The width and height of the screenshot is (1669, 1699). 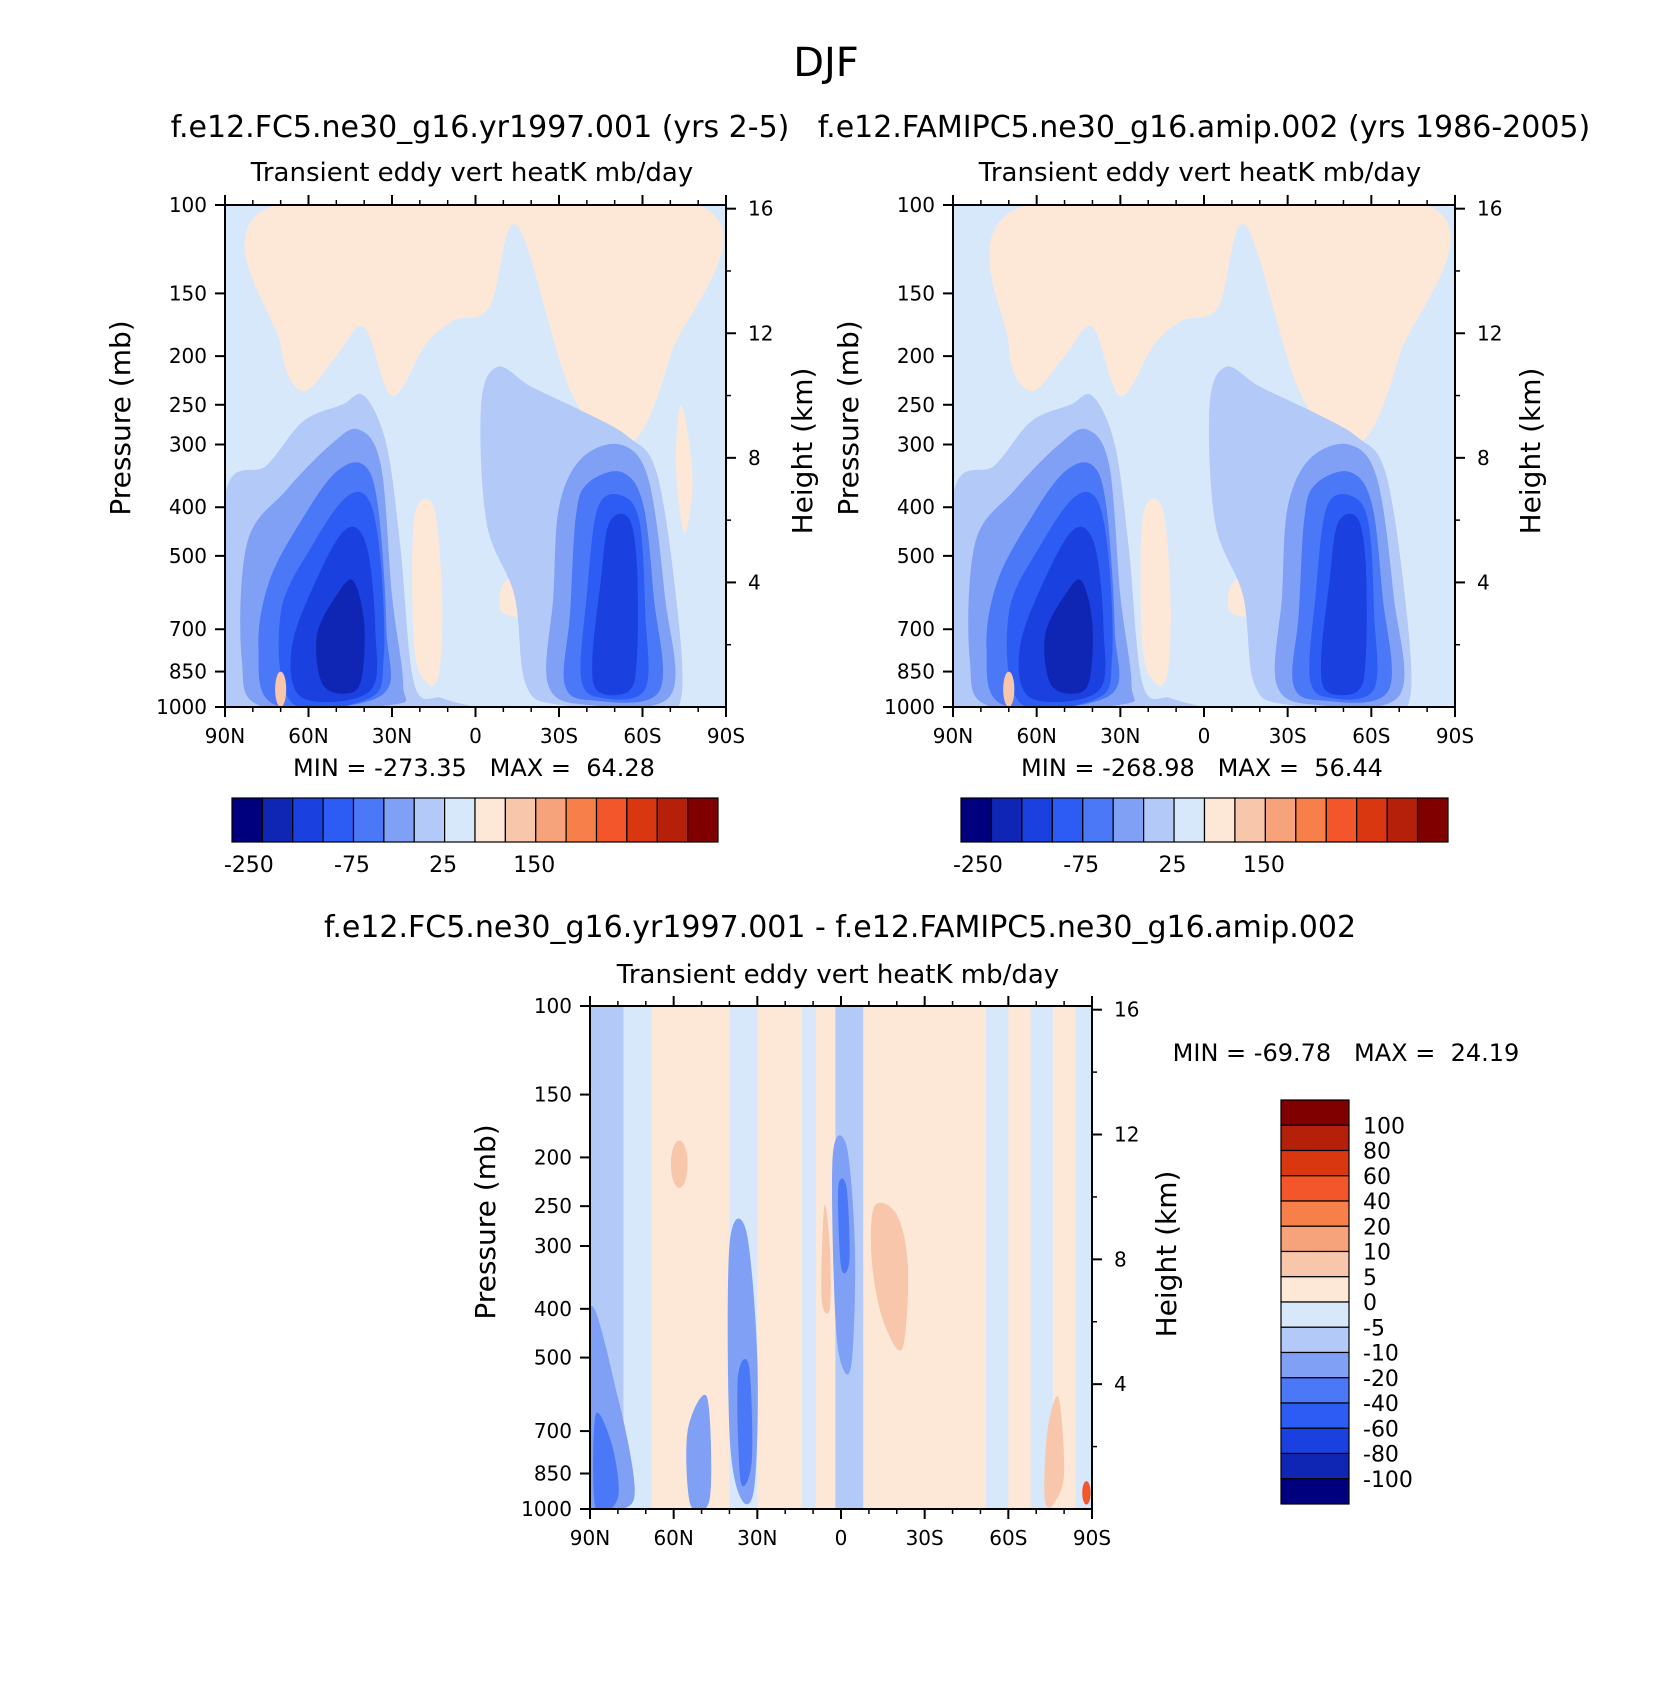 I want to click on panel-2-colorbar: -250 -75 25 150, so click(x=1201, y=837).